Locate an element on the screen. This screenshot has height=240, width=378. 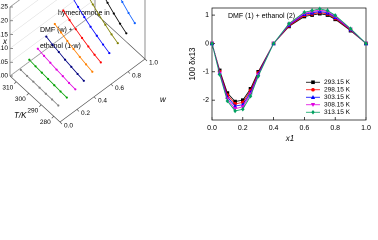
x-tick-label: 310 is located at coordinates (7, 87).